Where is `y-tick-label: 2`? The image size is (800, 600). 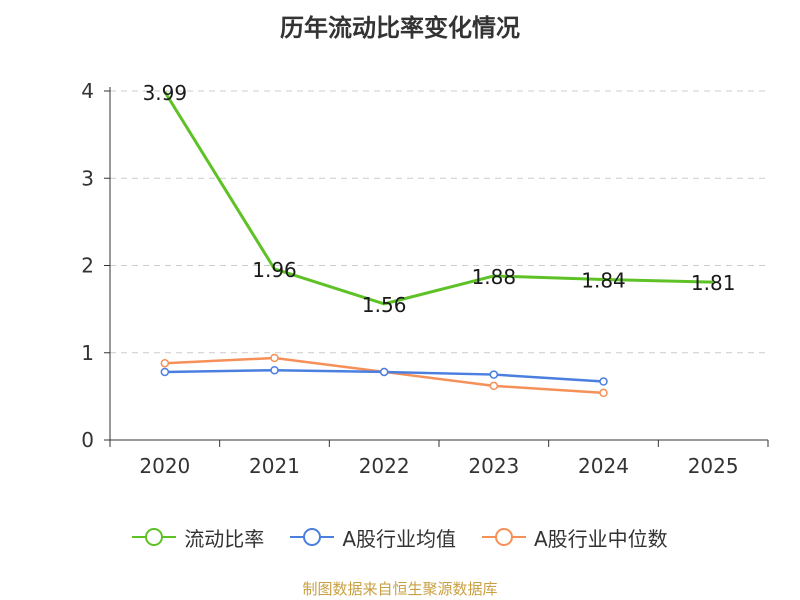 y-tick-label: 2 is located at coordinates (87, 266).